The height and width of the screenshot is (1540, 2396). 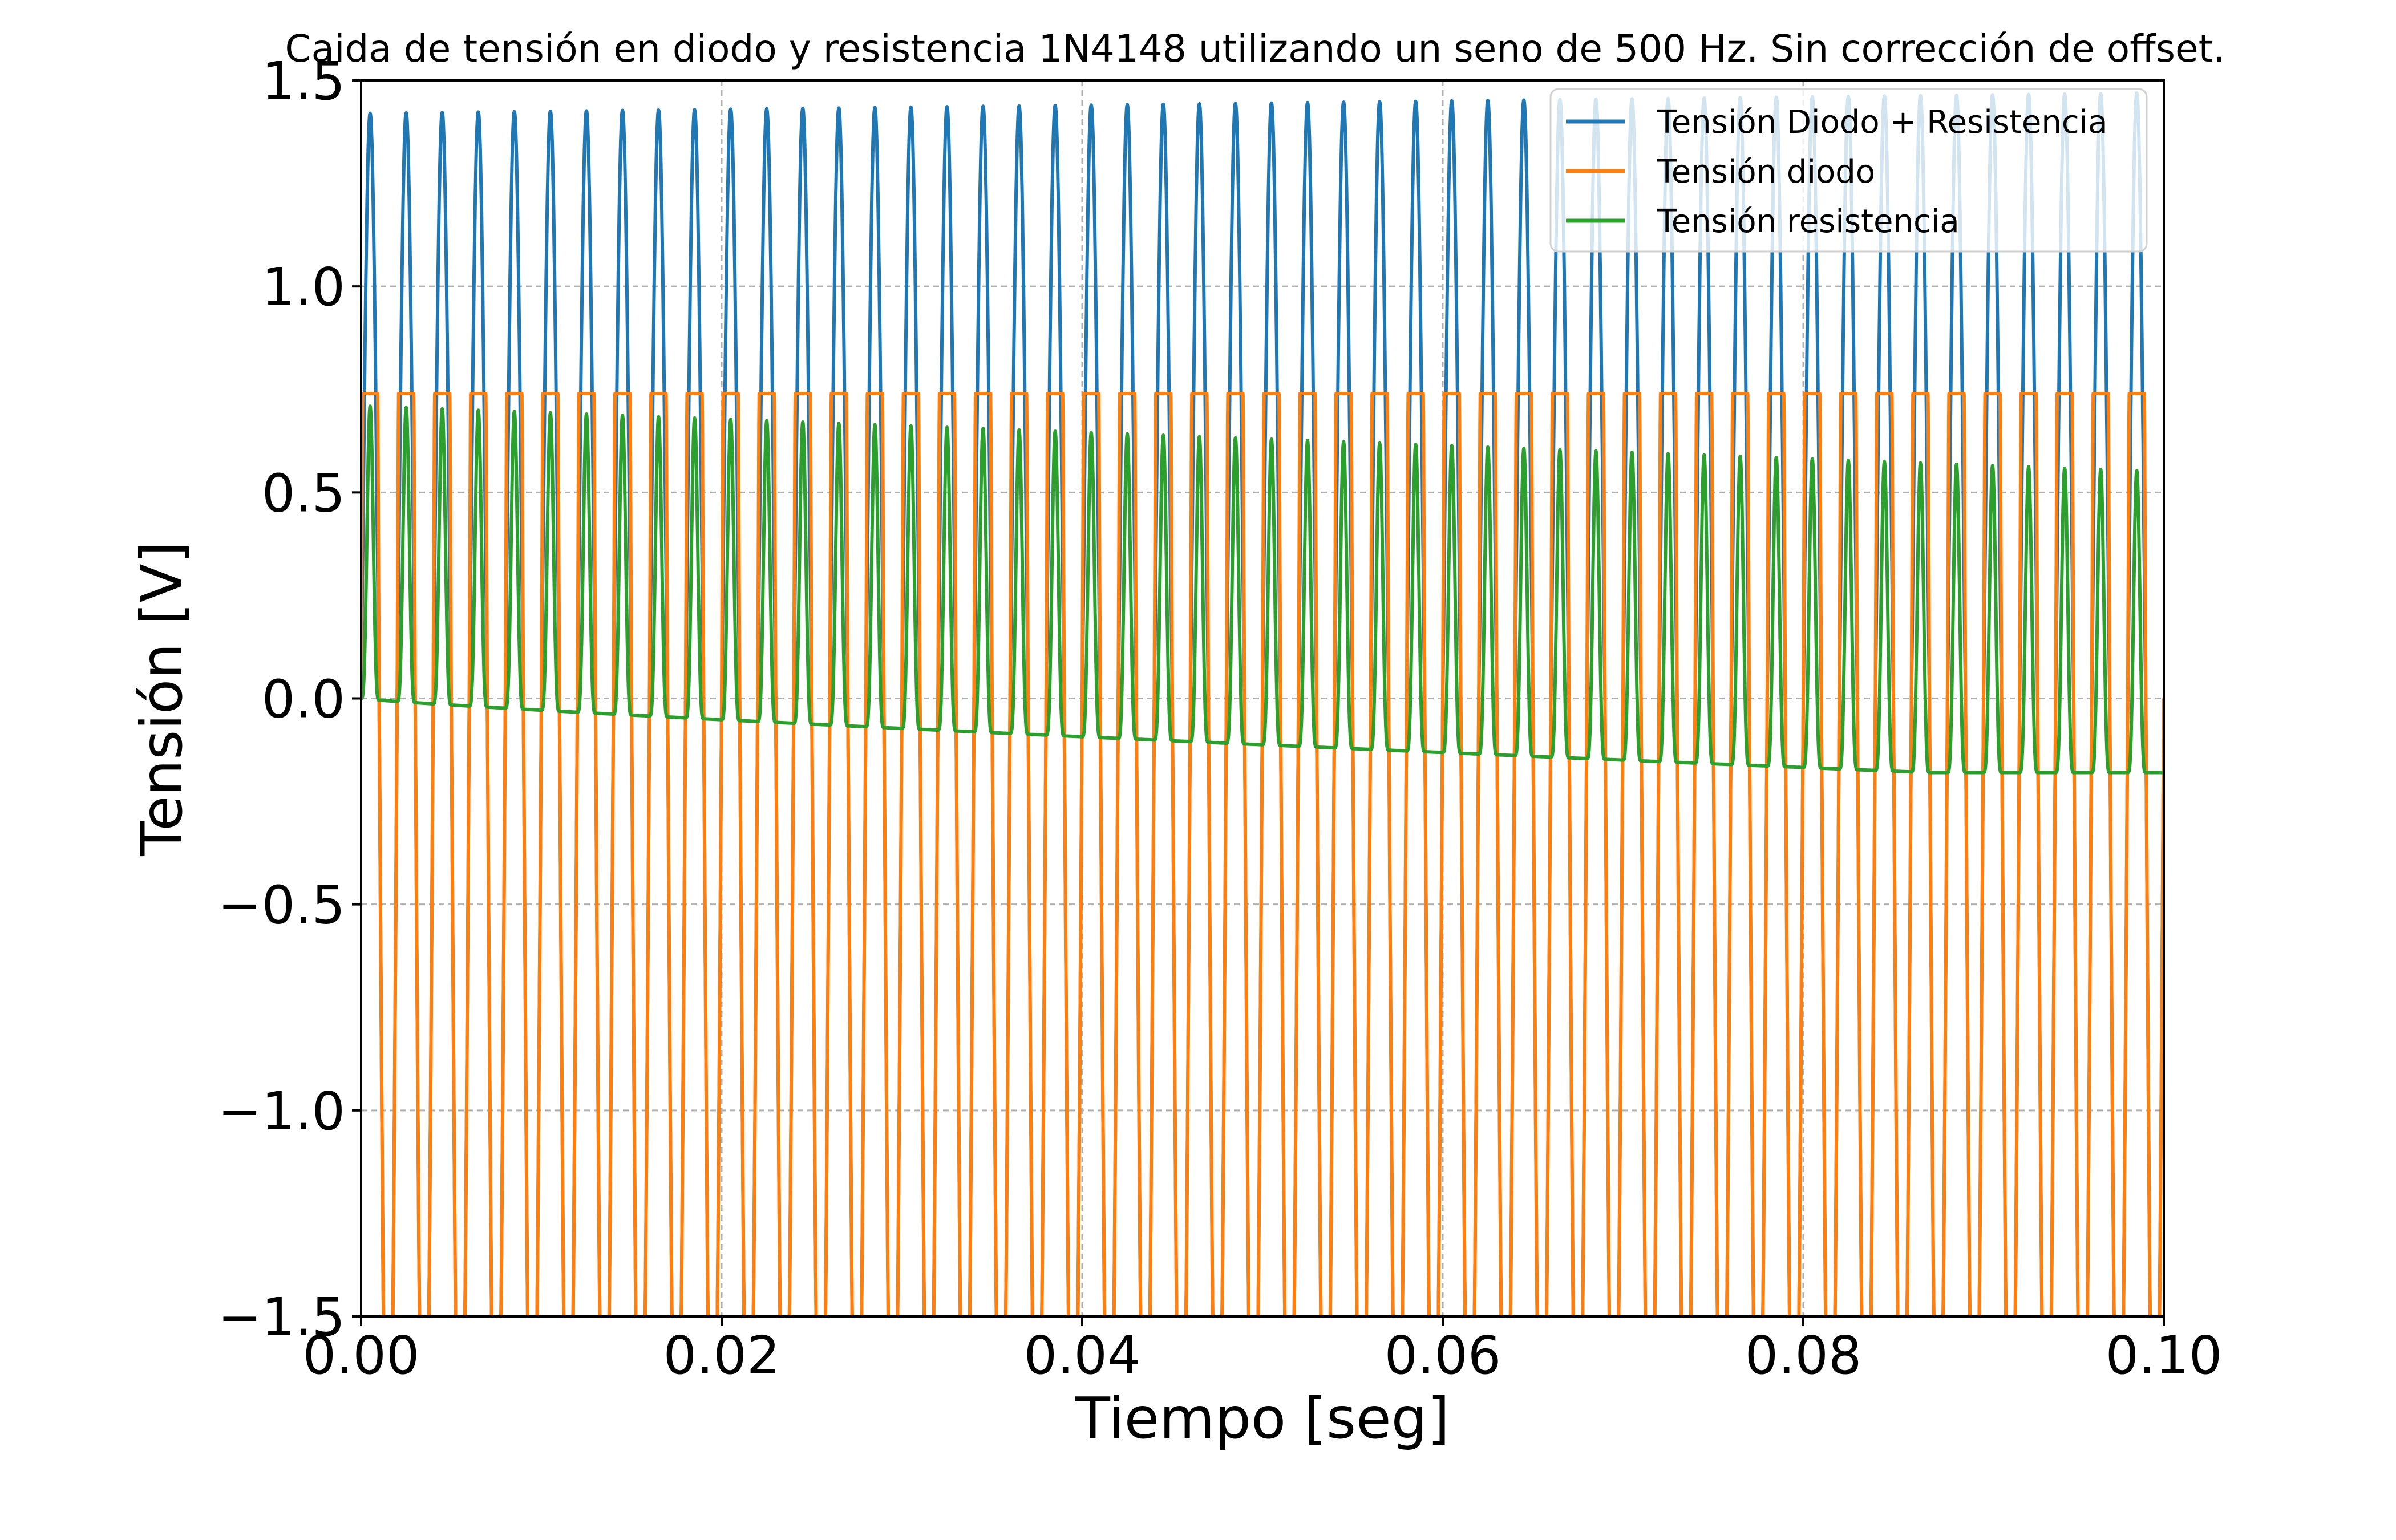 I want to click on legend-box, so click(x=1849, y=171).